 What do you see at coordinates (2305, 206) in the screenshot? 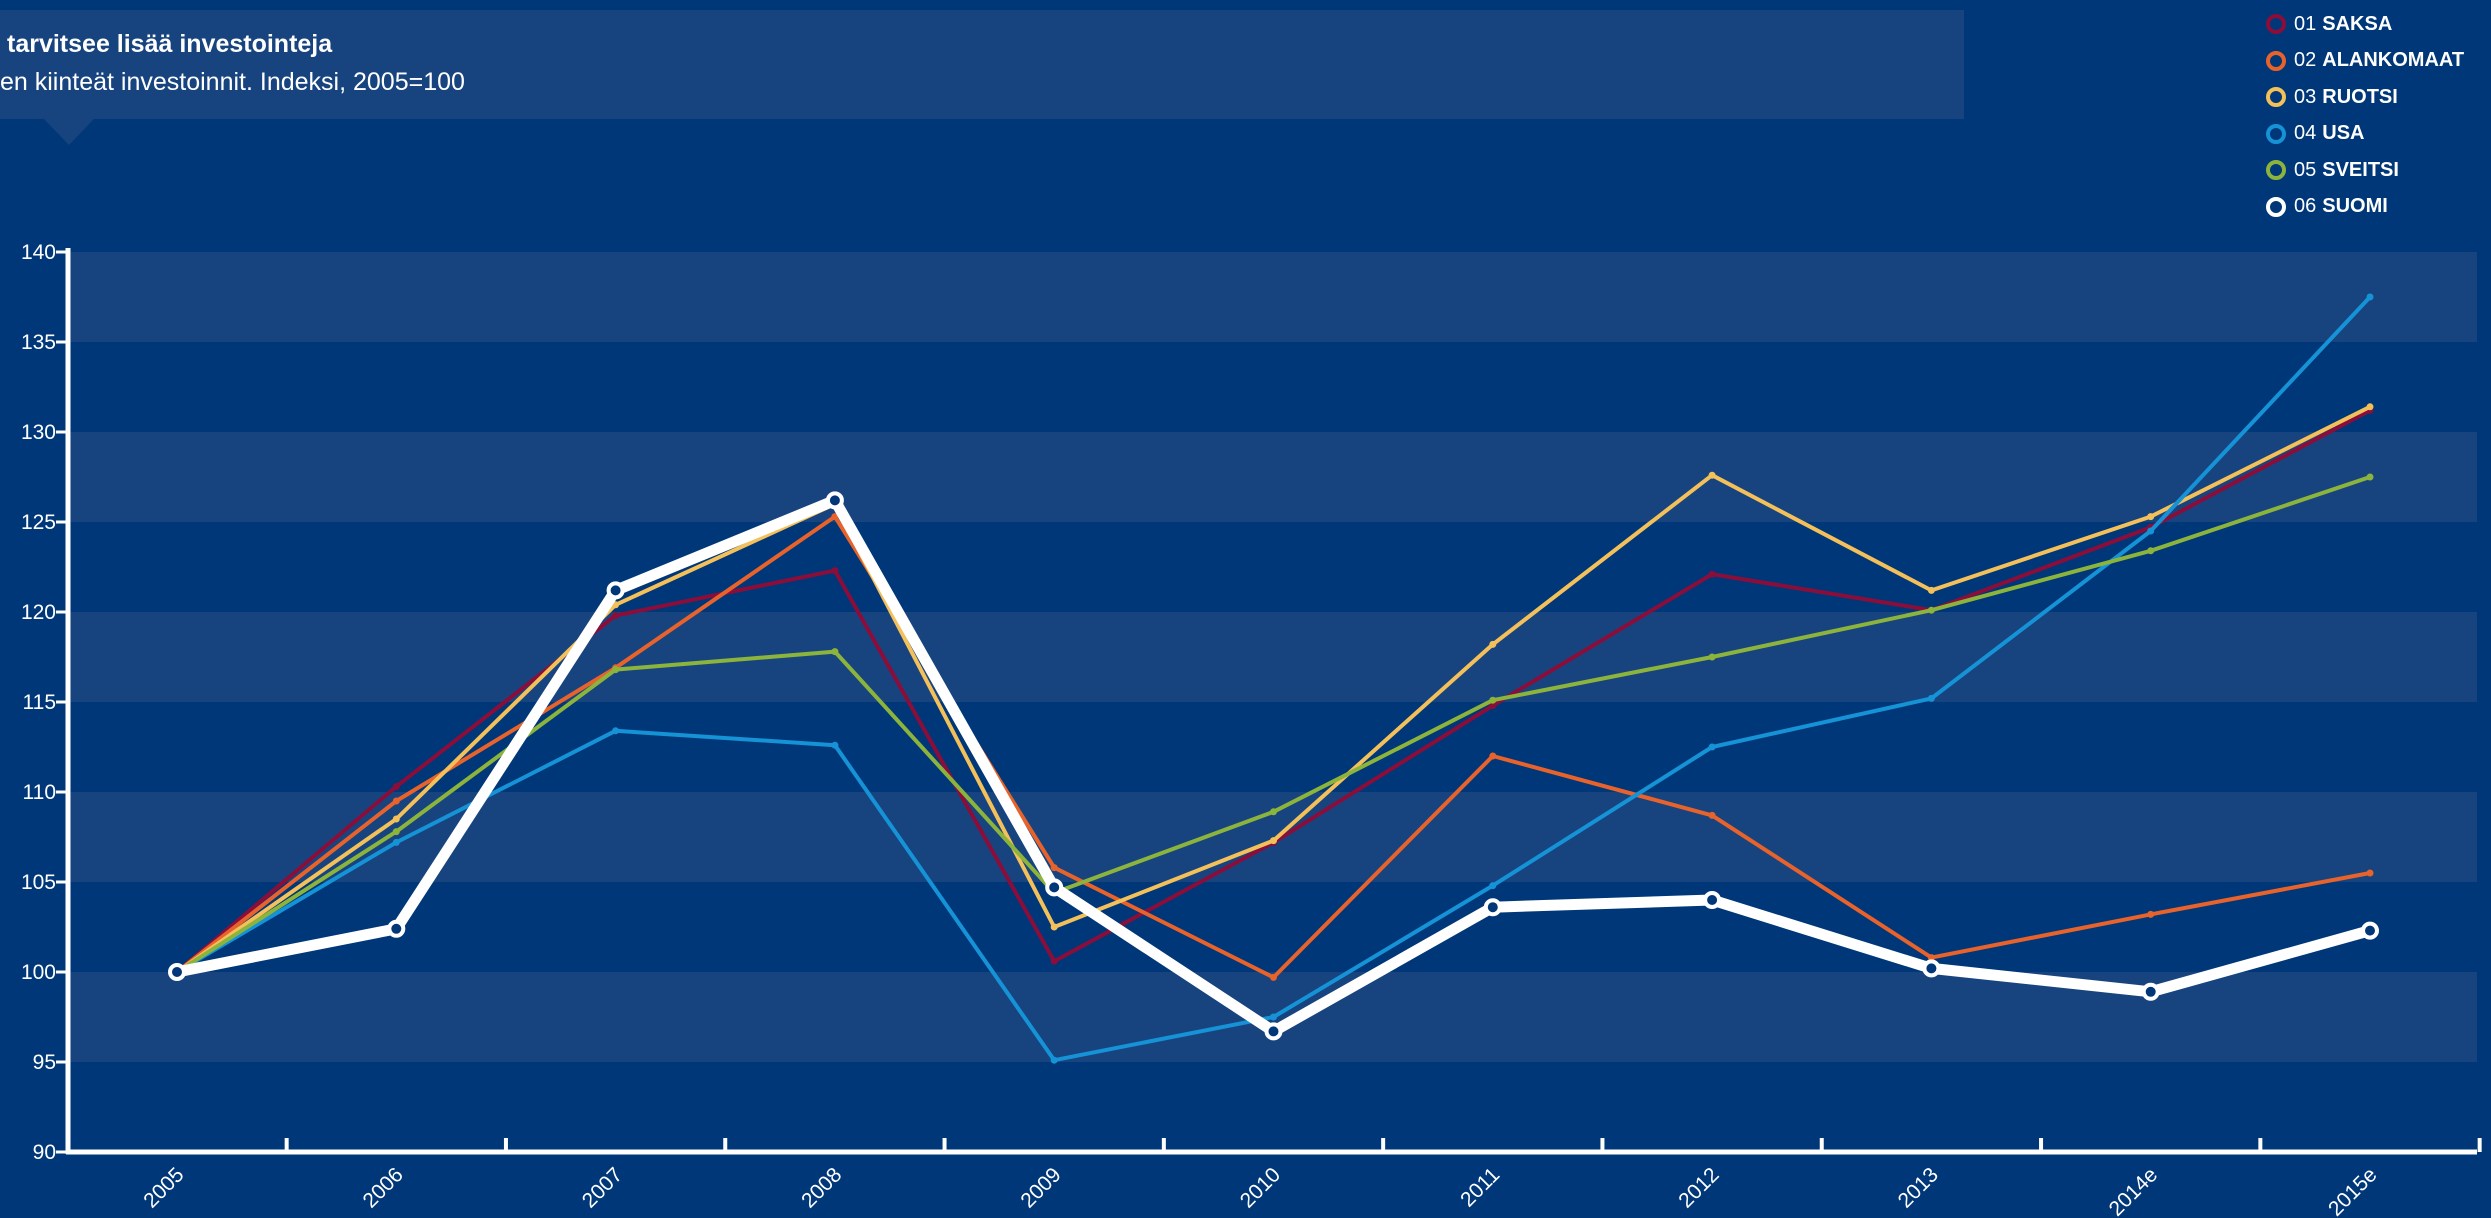
I see `legend-number: 06` at bounding box center [2305, 206].